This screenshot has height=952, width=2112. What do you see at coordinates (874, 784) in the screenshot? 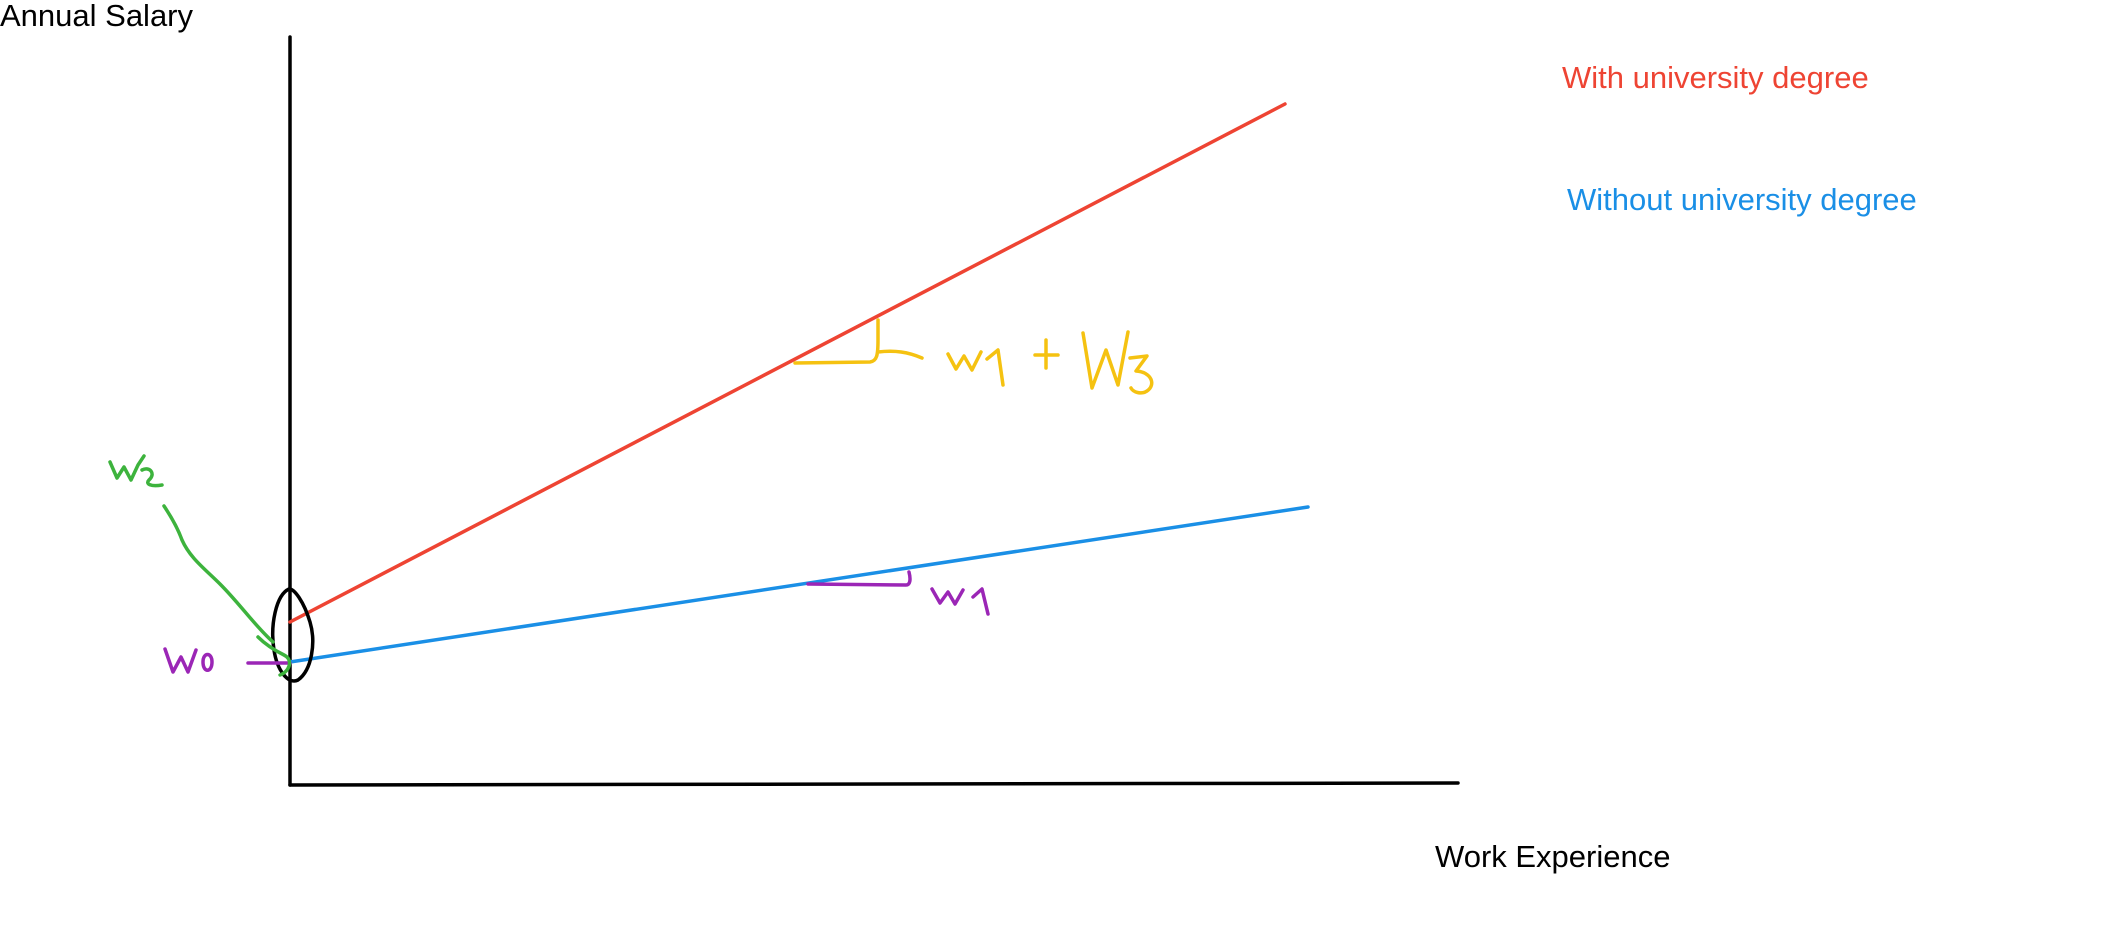
I see `x-axis` at bounding box center [874, 784].